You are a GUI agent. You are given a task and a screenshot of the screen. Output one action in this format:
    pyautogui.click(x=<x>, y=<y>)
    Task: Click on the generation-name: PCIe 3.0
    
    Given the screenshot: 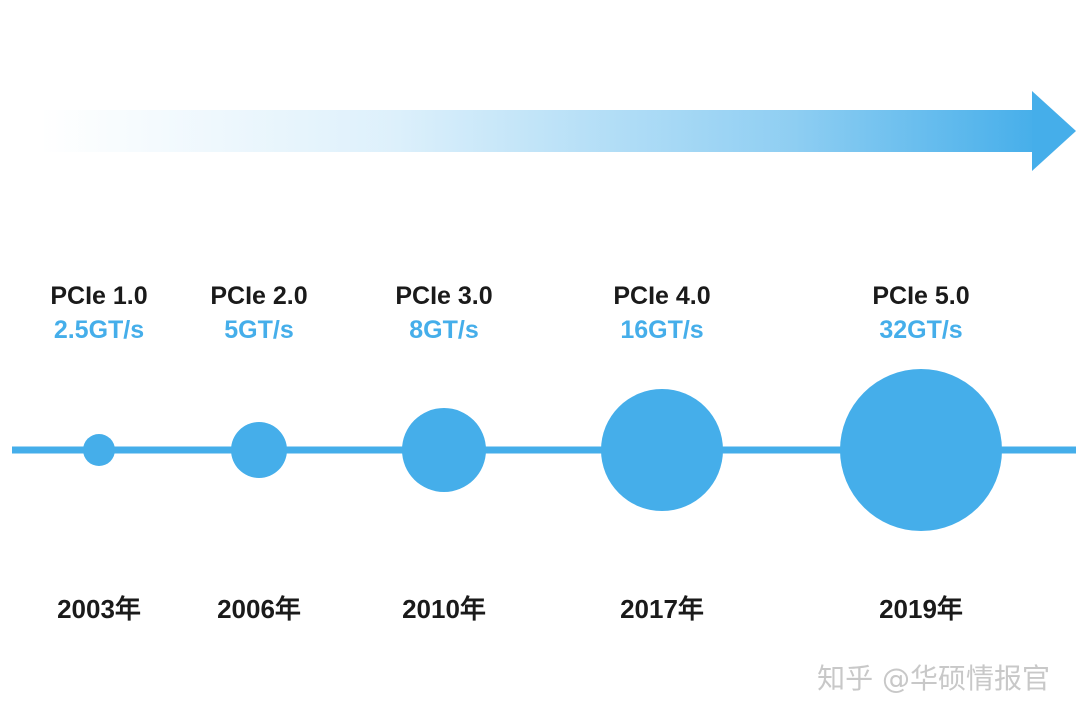 What is the action you would take?
    pyautogui.click(x=443, y=296)
    